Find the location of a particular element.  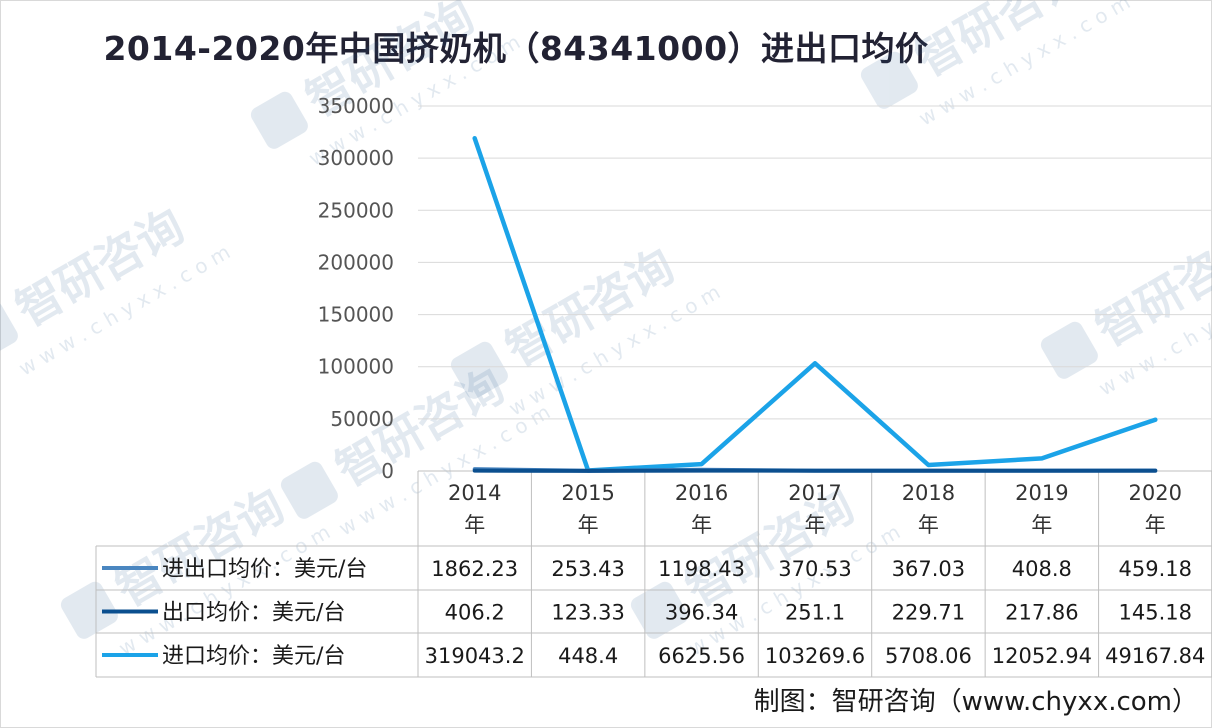

y-tick-label: 0 is located at coordinates (387, 471).